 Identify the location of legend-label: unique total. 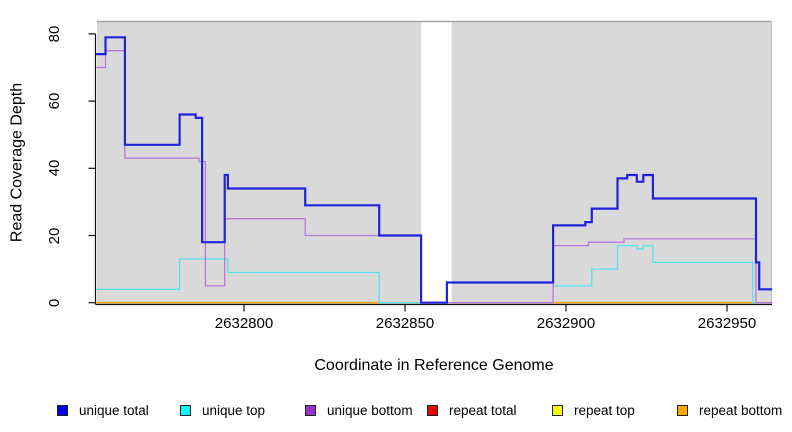
(114, 410).